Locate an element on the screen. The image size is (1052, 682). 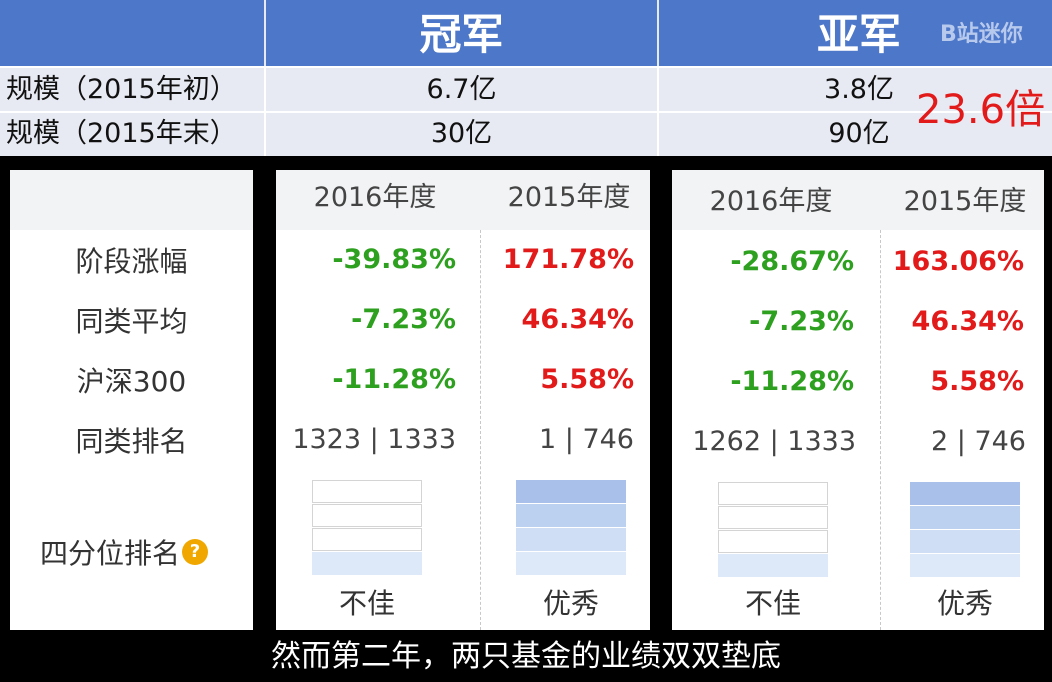
row-label-csi300: 沪深300 is located at coordinates (131, 381).